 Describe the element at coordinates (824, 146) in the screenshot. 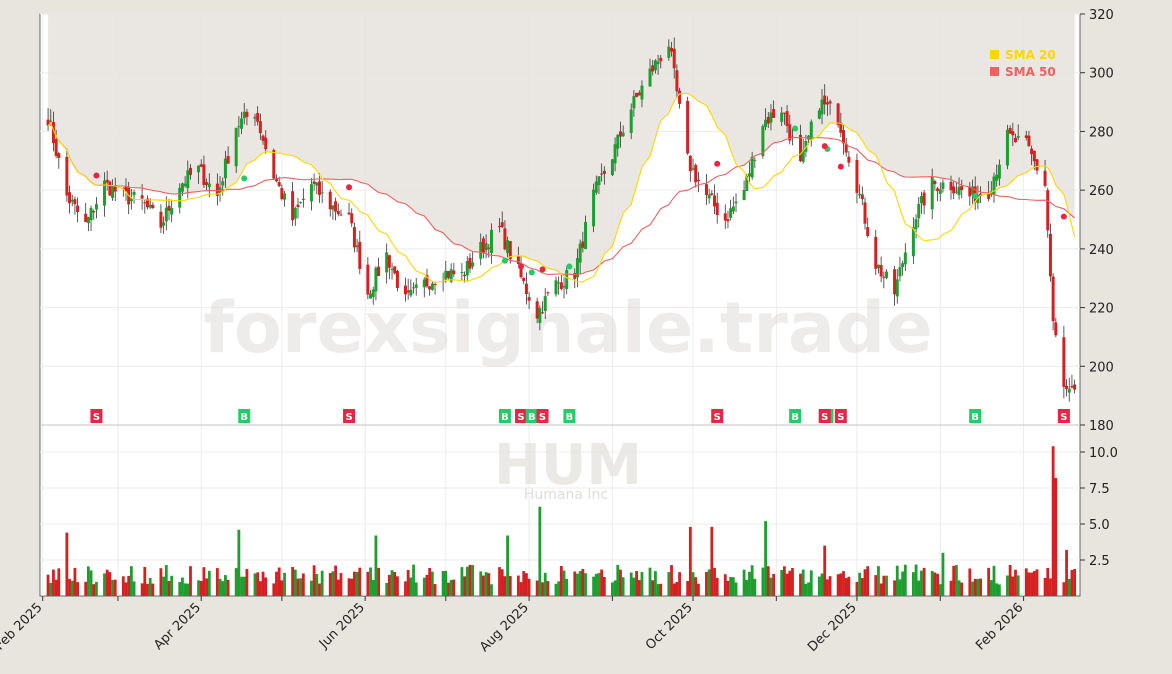

I see `signal-dot` at that location.